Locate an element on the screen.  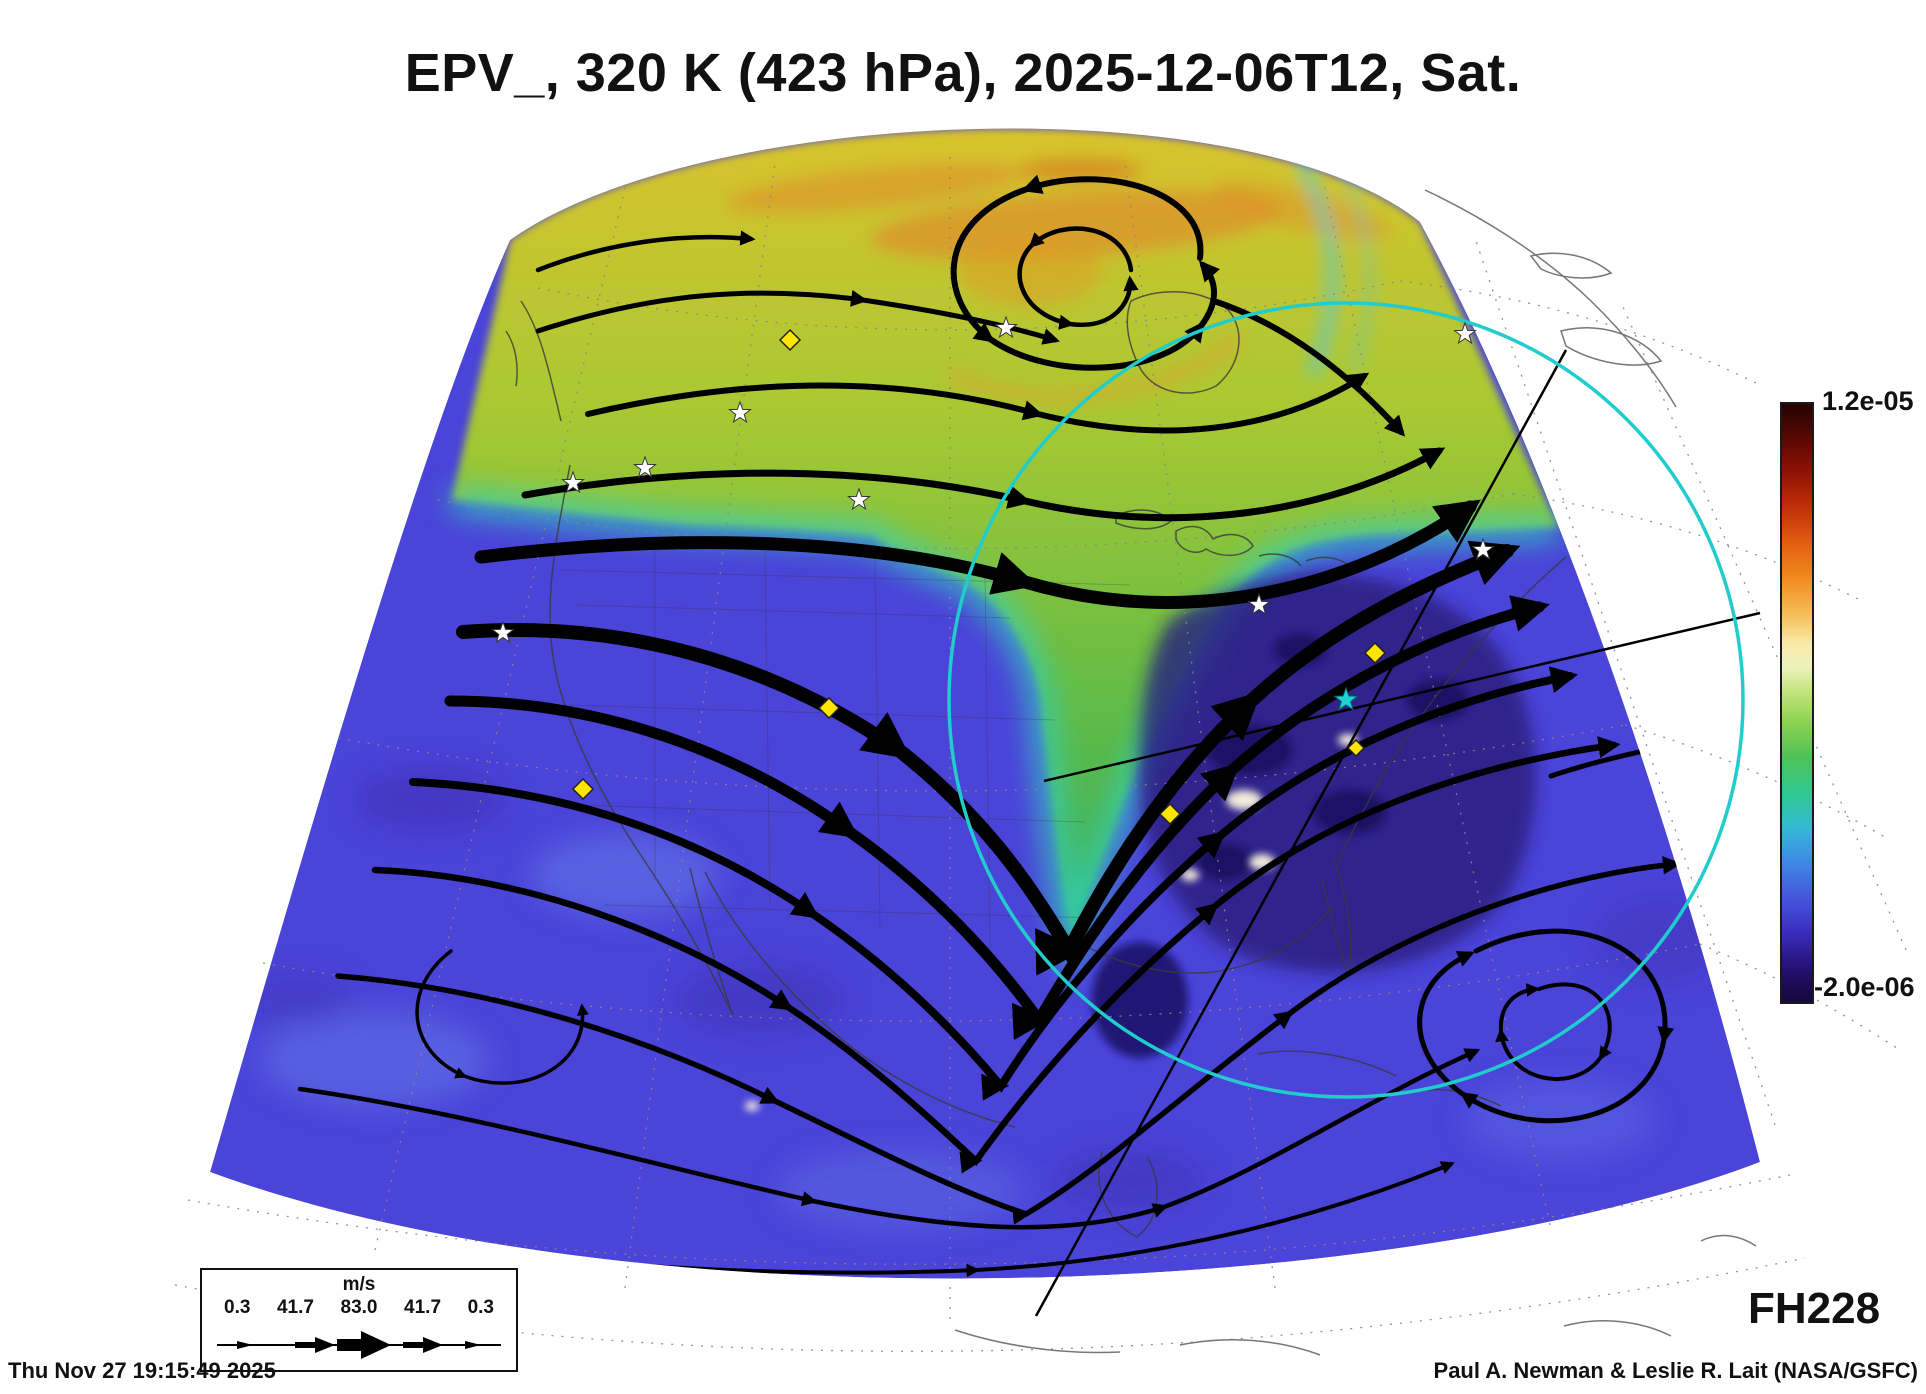
star-marker-icon is located at coordinates (993, 479).